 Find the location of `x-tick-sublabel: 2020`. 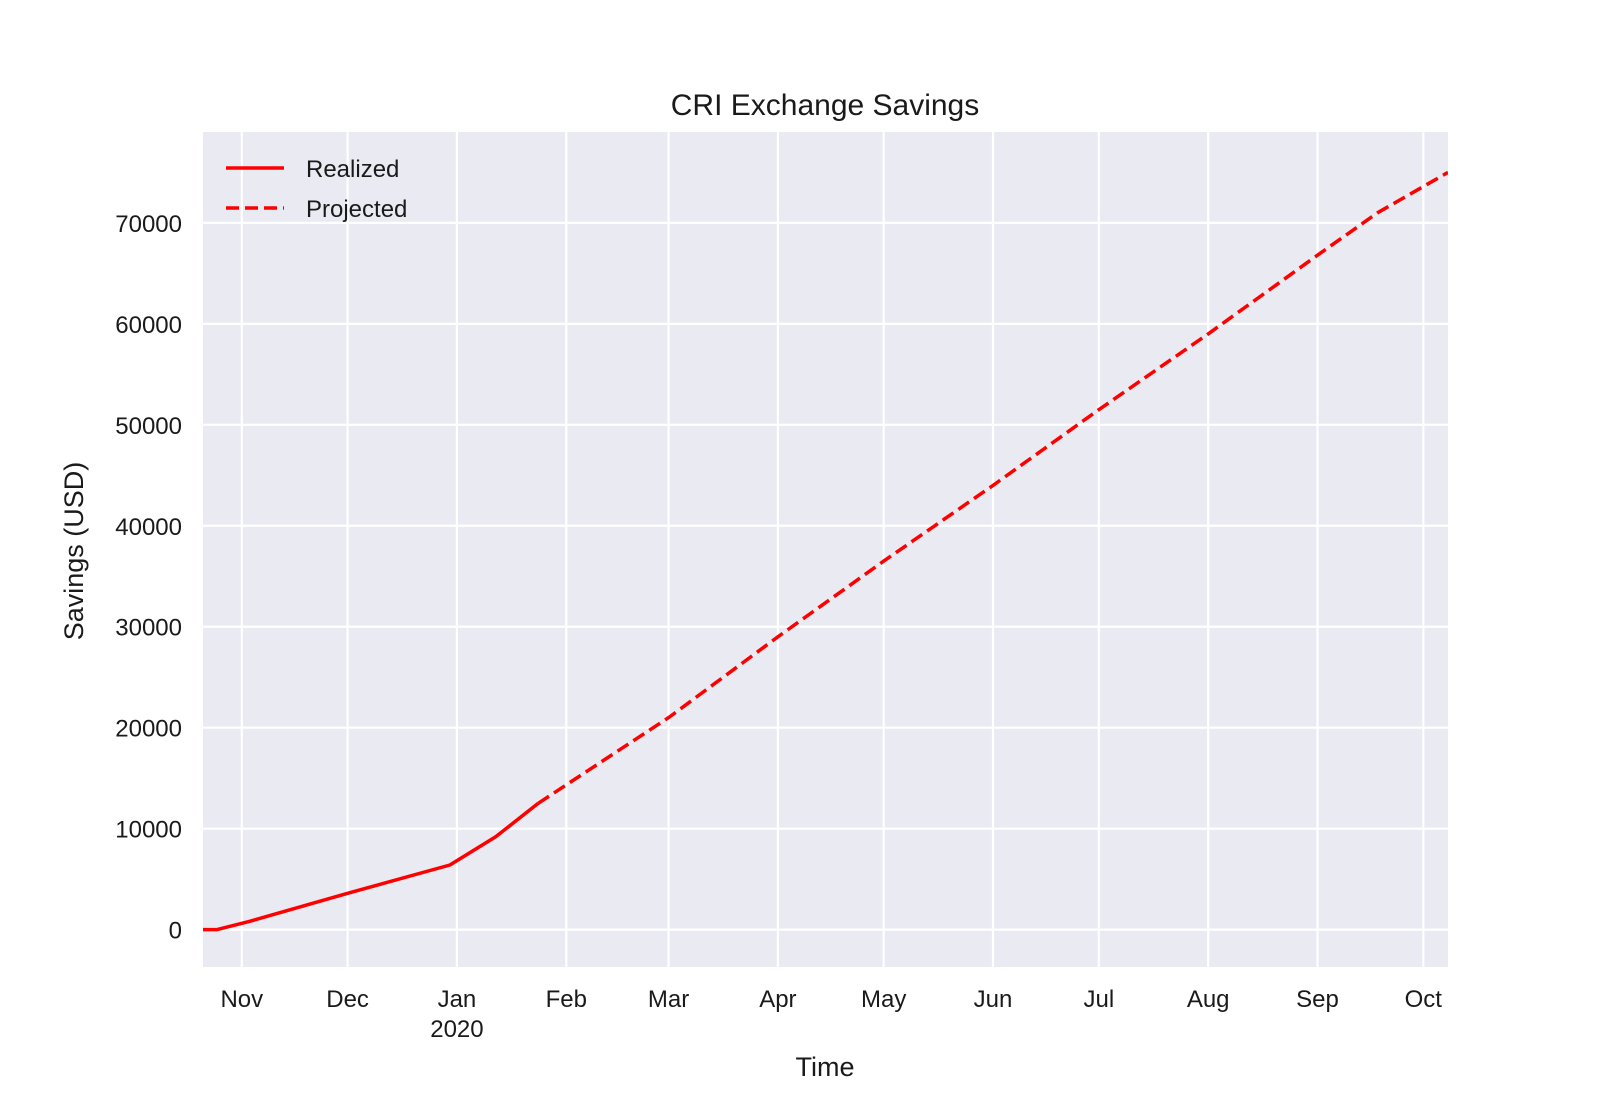

x-tick-sublabel: 2020 is located at coordinates (456, 1029).